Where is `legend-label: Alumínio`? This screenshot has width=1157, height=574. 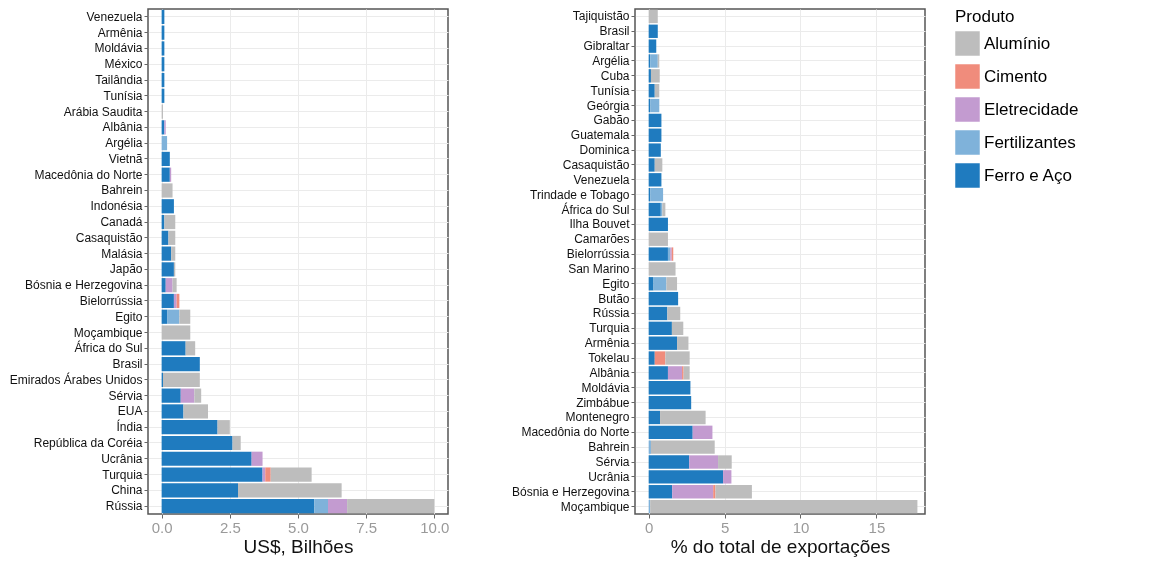 legend-label: Alumínio is located at coordinates (1017, 43).